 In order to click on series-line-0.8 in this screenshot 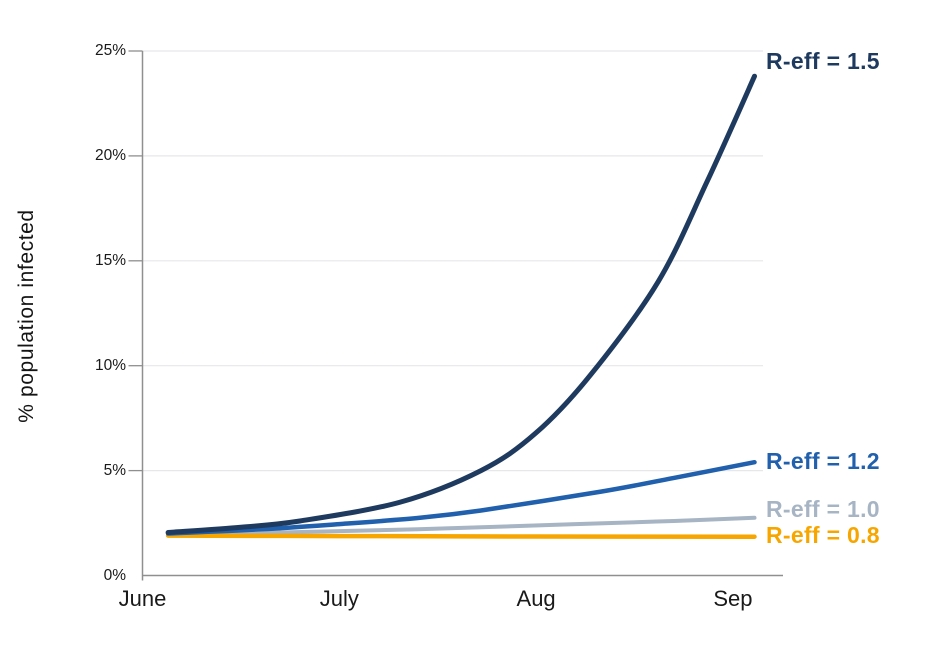, I will do `click(461, 536)`.